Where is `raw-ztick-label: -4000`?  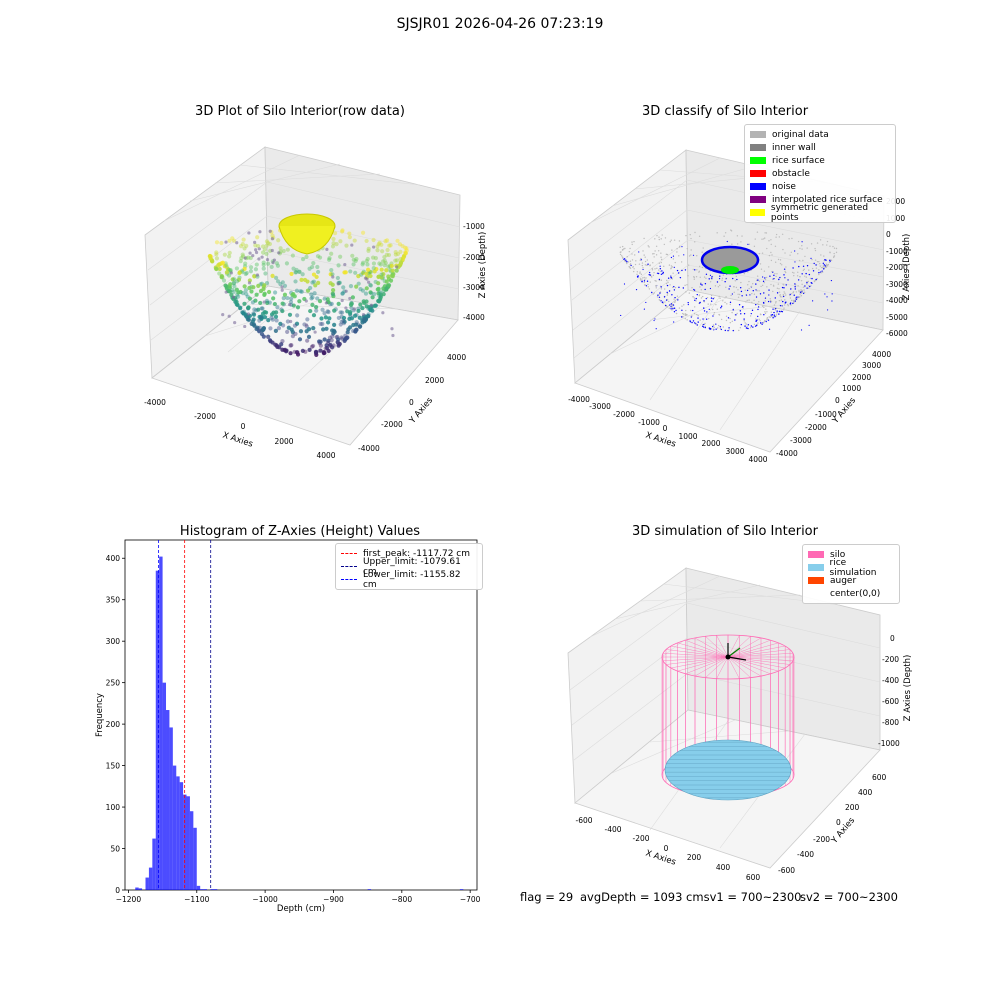 raw-ztick-label: -4000 is located at coordinates (474, 317).